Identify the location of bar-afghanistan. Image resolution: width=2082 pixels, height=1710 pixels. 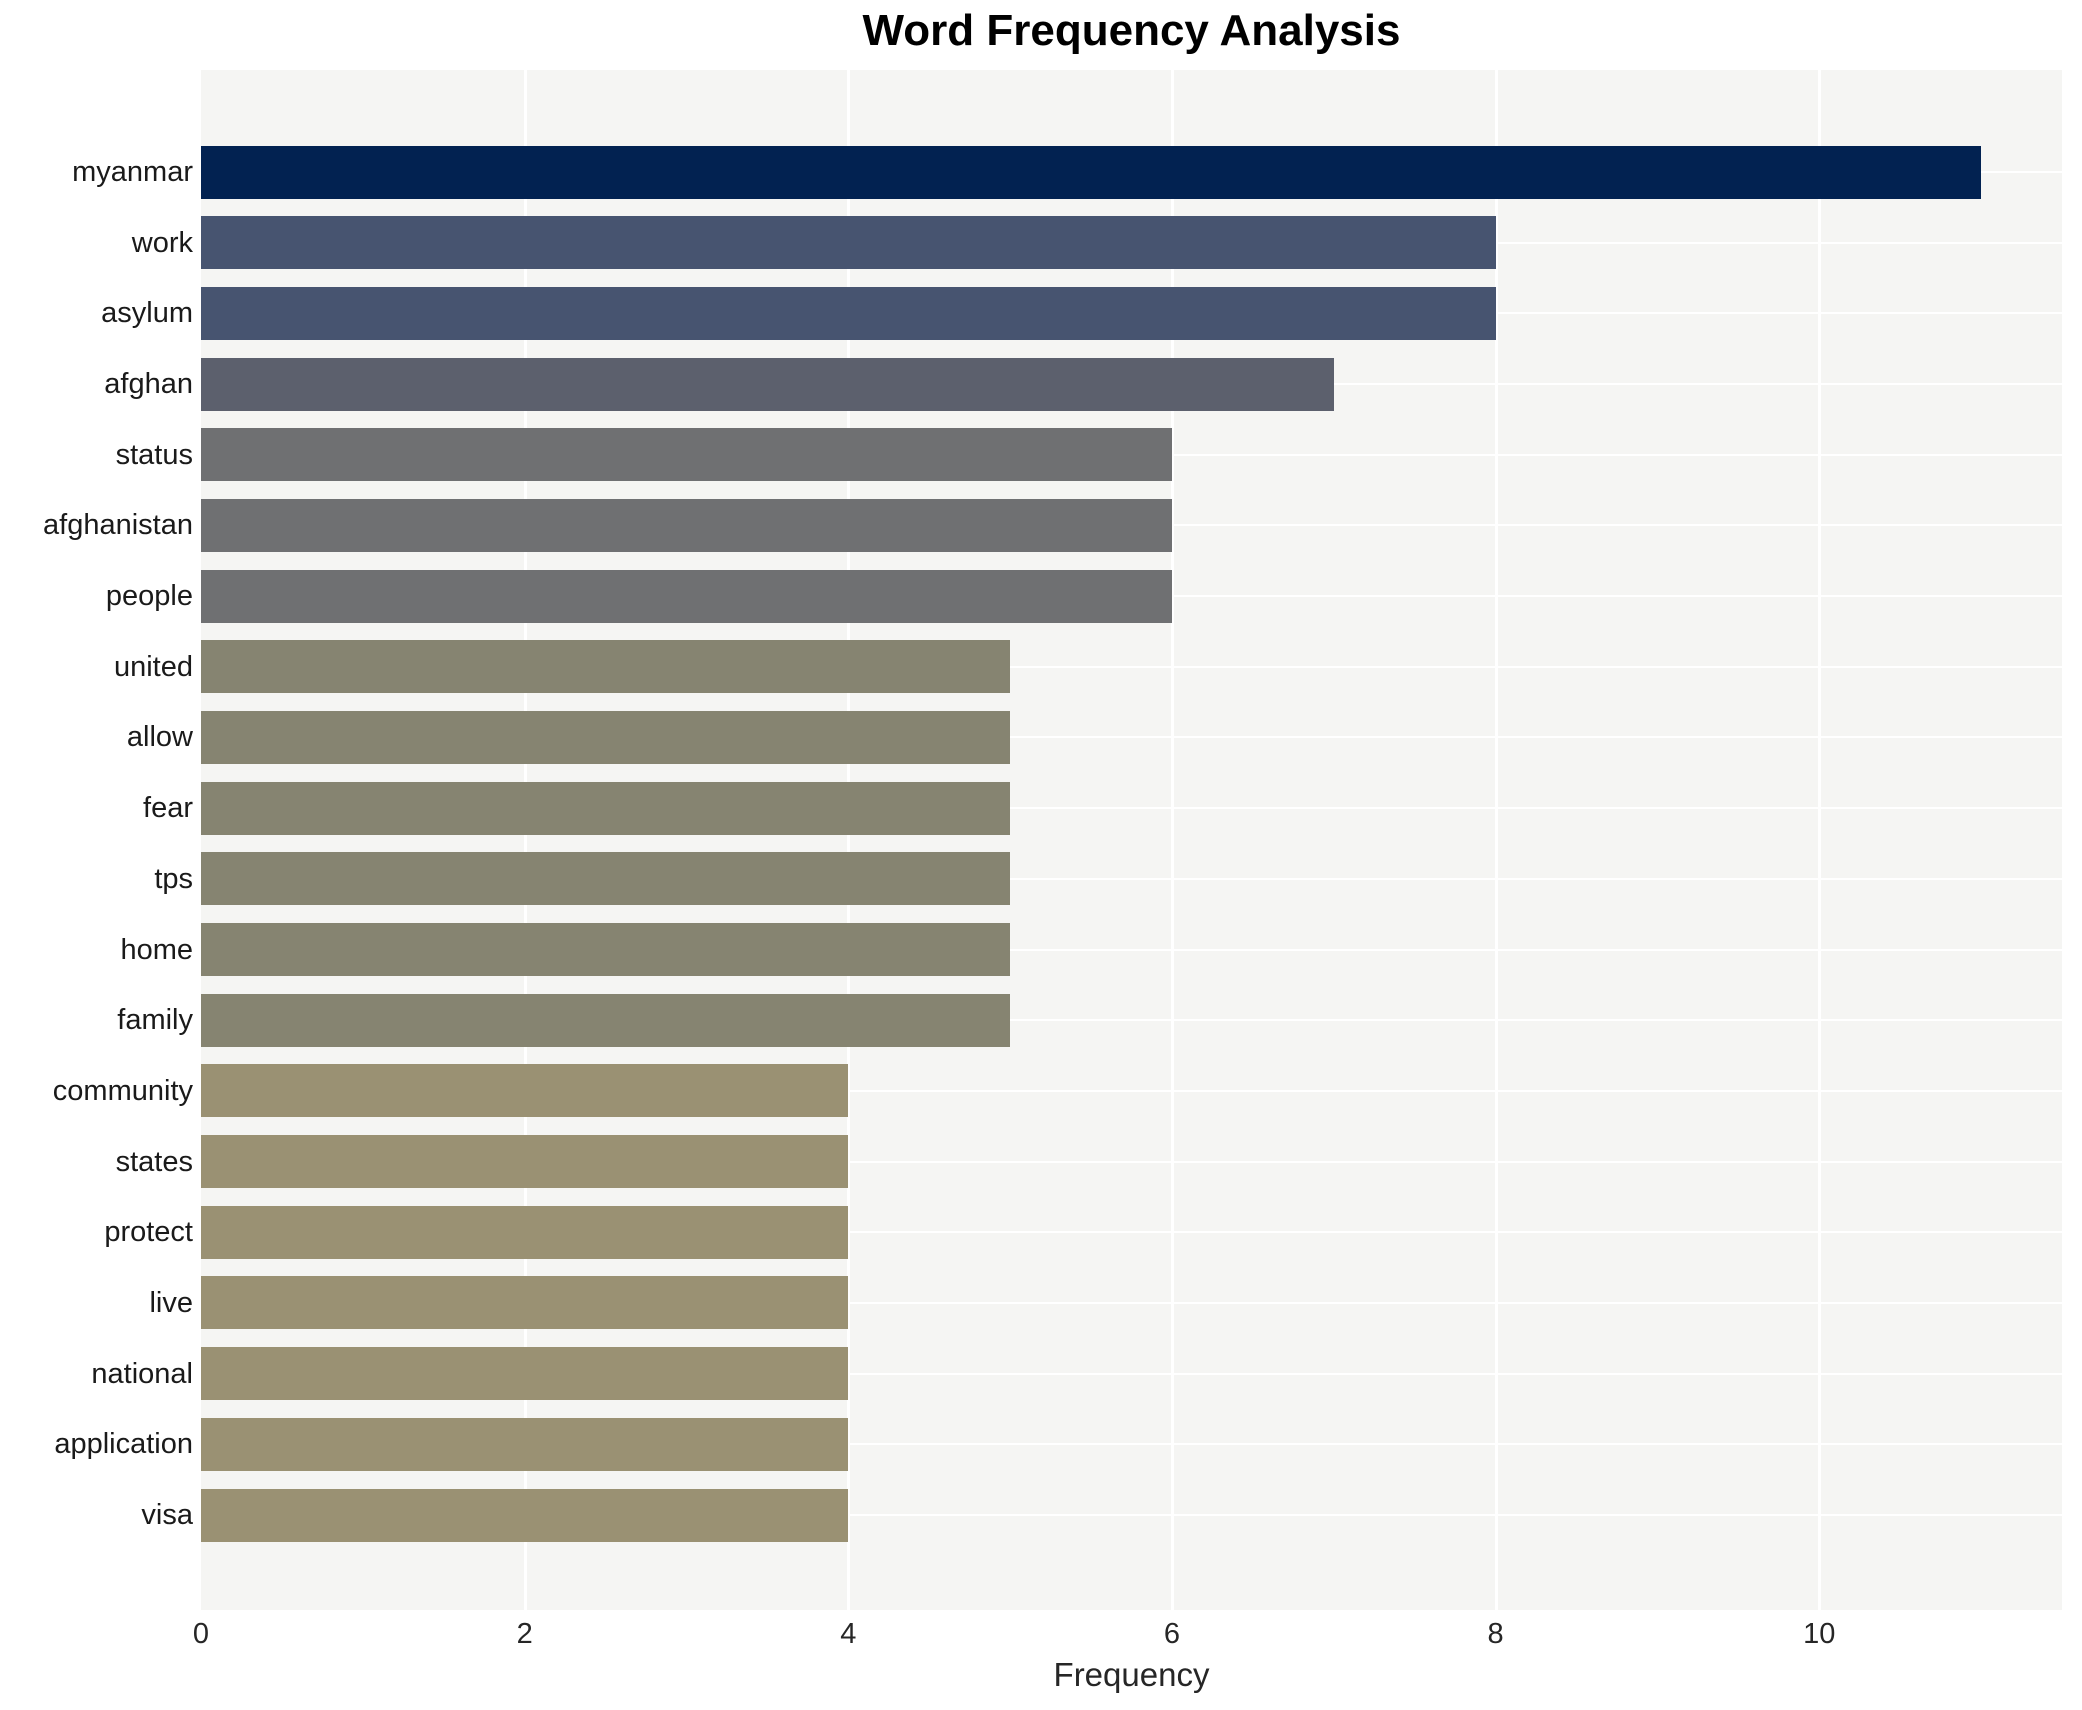
(686, 525).